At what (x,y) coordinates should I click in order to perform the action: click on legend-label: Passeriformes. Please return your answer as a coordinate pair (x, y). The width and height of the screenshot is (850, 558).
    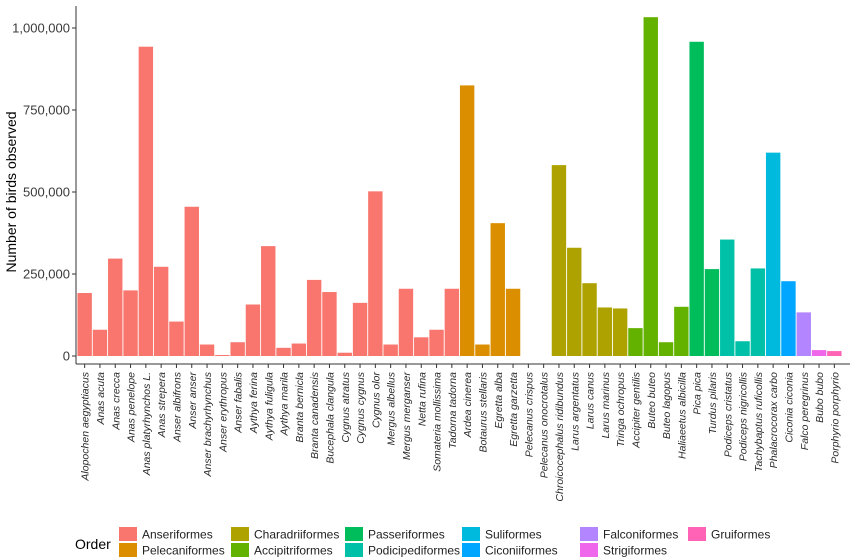
    Looking at the image, I should click on (406, 535).